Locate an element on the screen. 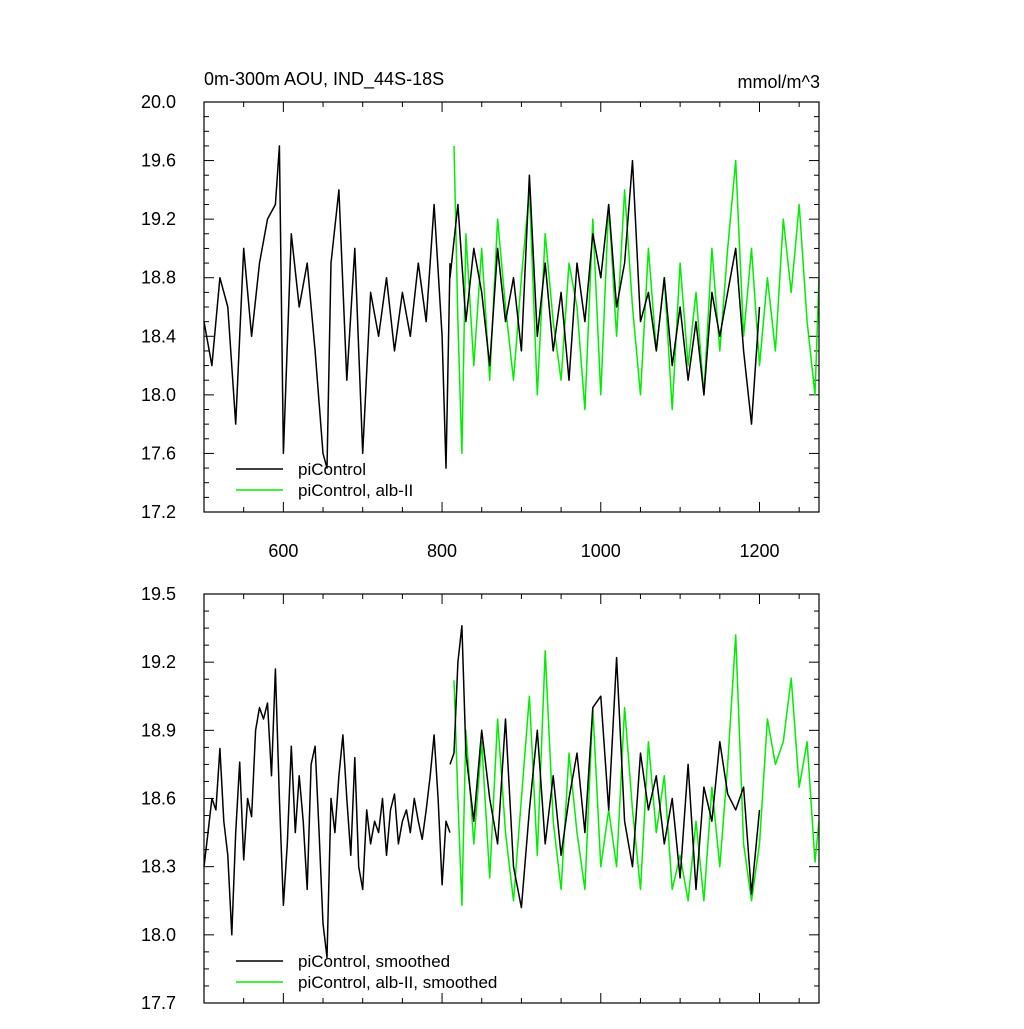  x-tick-label: 1200 is located at coordinates (759, 551).